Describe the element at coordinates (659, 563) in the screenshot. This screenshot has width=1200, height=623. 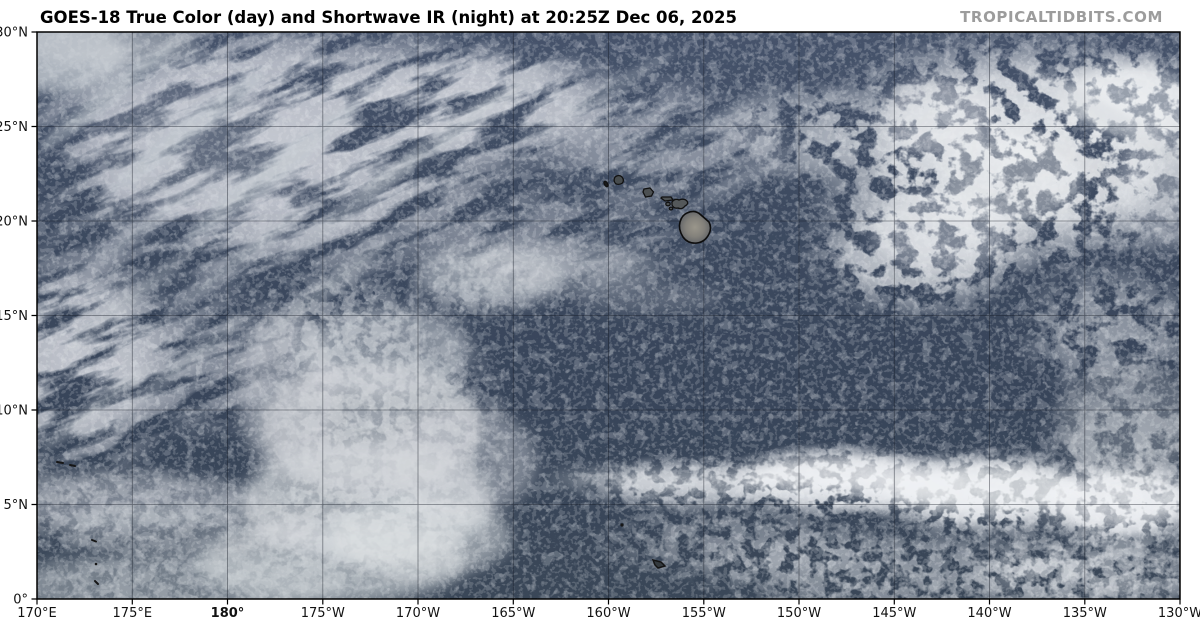
I see `island-kiritimati` at that location.